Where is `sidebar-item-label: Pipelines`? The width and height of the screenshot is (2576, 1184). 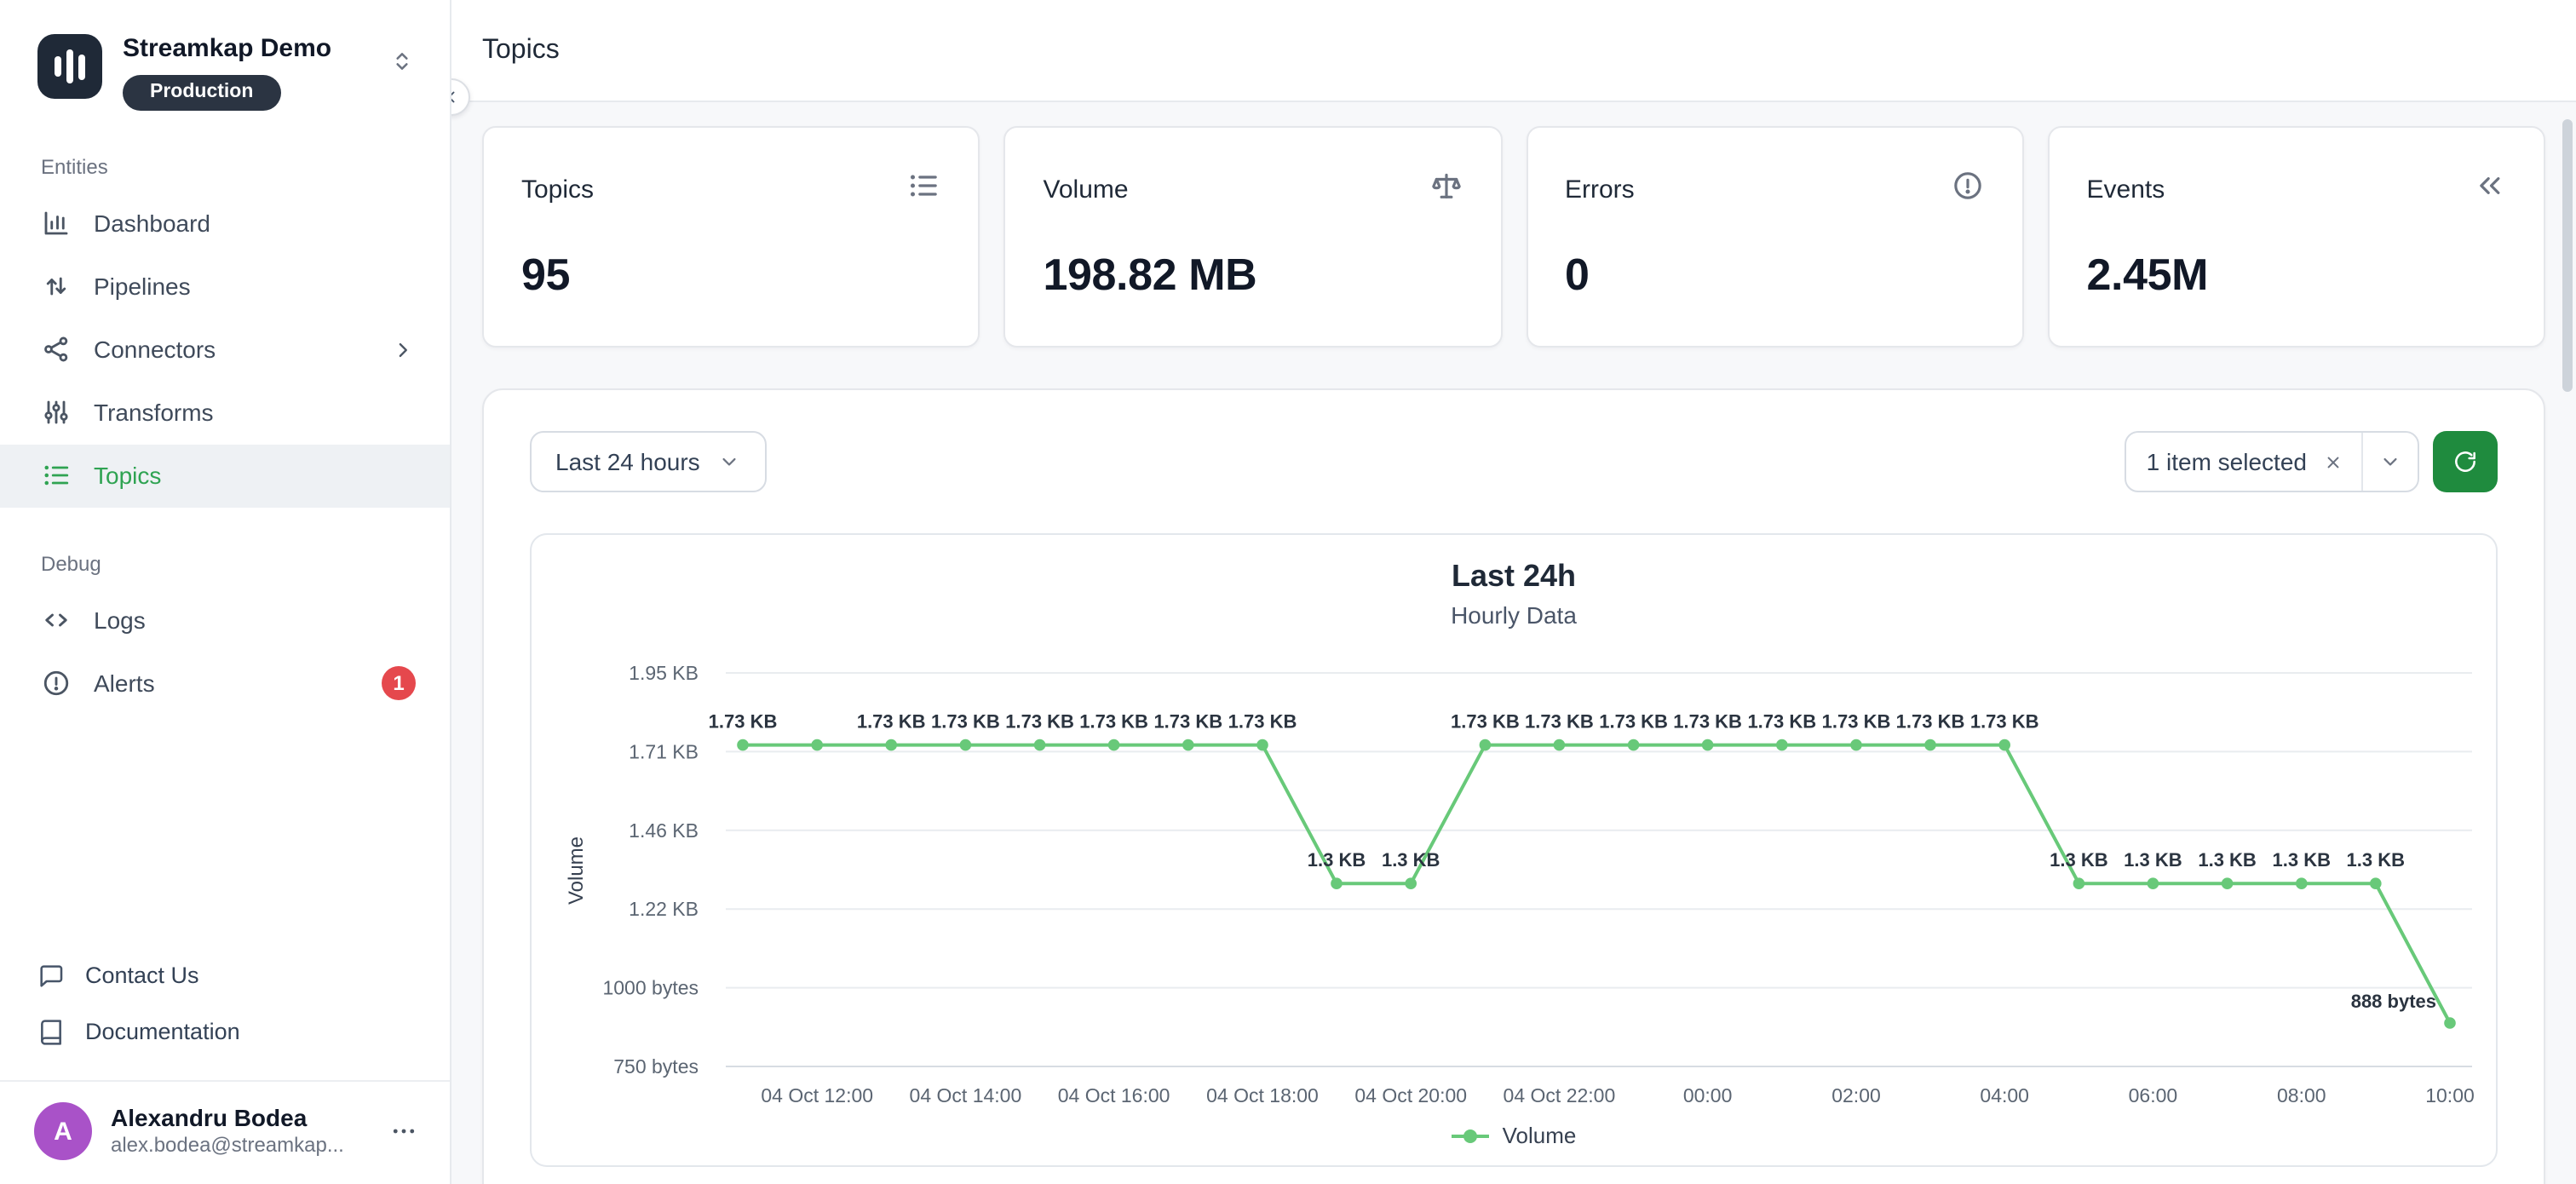 sidebar-item-label: Pipelines is located at coordinates (142, 287).